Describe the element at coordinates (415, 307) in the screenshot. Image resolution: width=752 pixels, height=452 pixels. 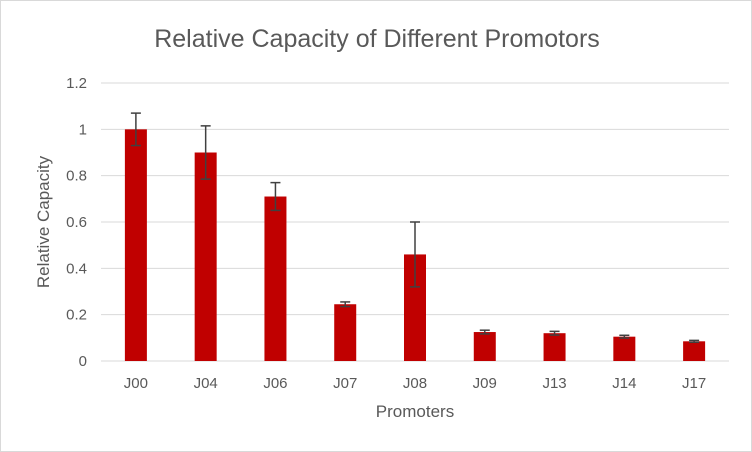
I see `bar-j08` at that location.